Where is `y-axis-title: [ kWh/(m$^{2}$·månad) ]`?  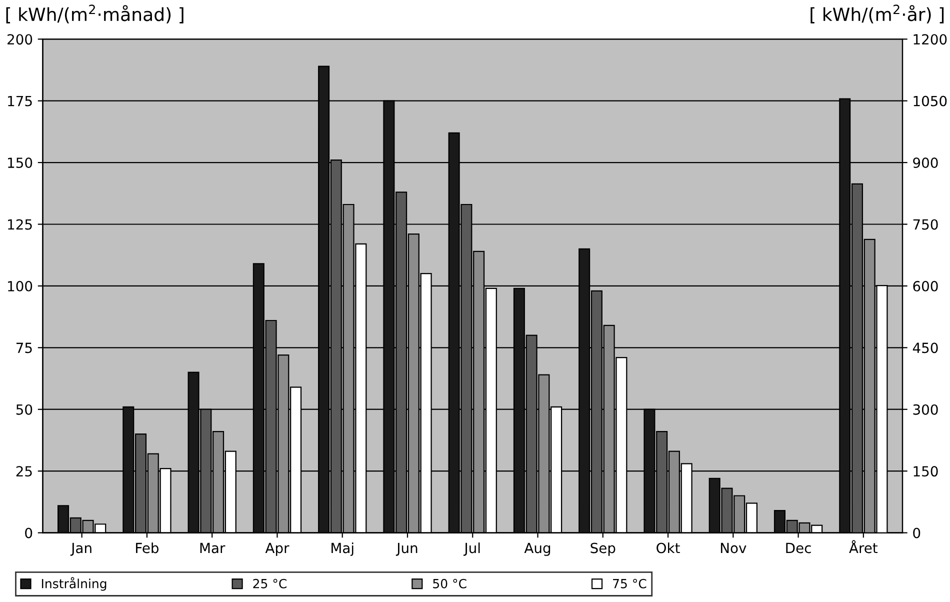 y-axis-title: [ kWh/(m$^{2}$·månad) ] is located at coordinates (95, 14).